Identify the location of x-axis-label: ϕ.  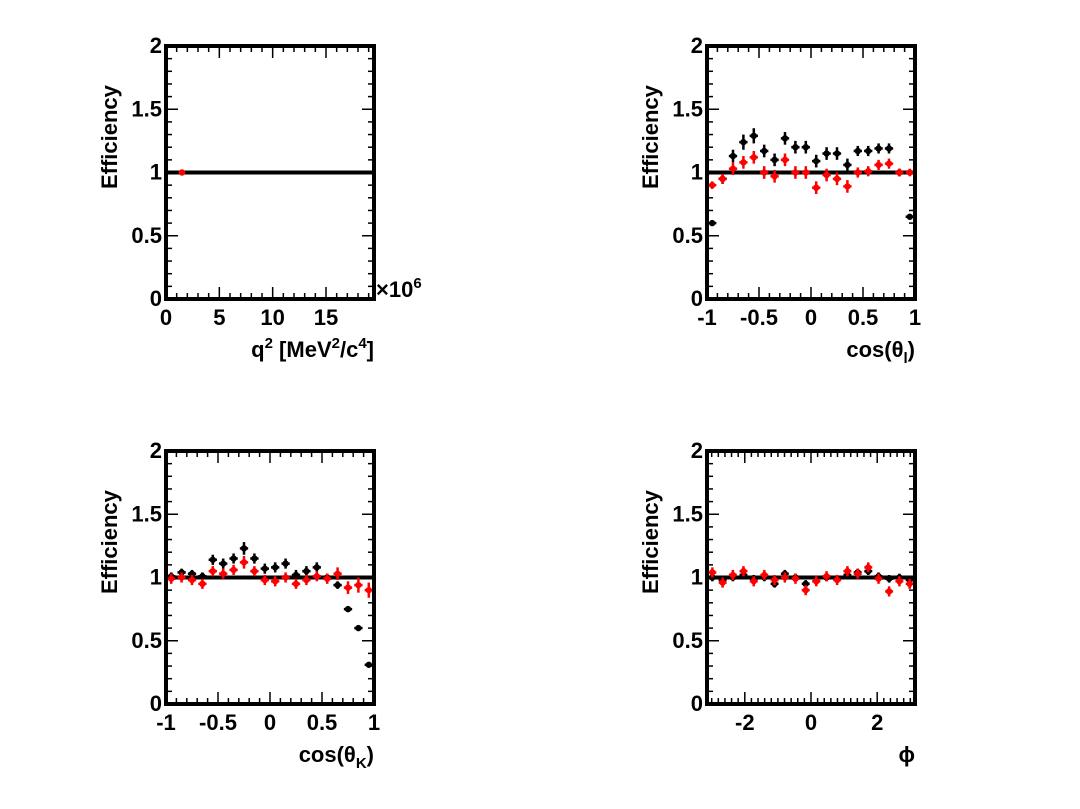
(907, 754).